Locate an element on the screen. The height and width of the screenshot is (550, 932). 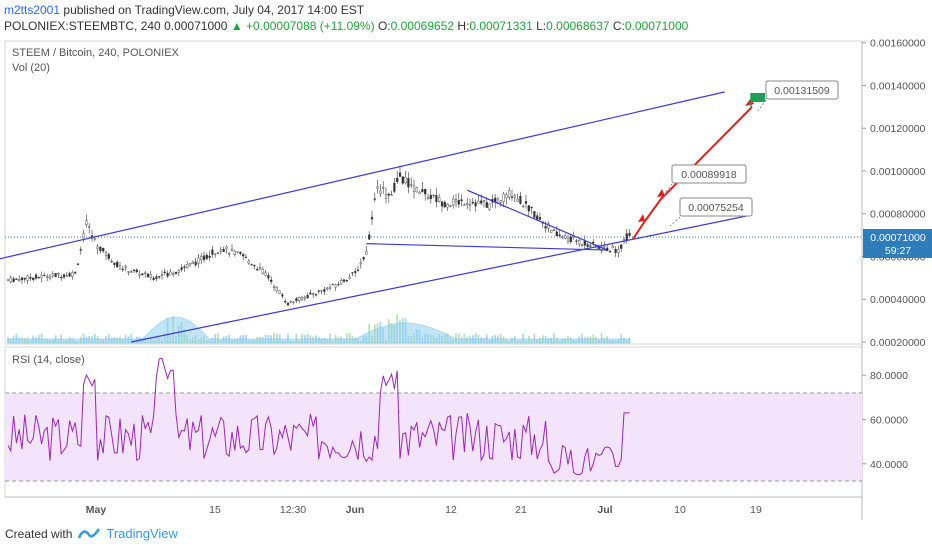
callout-box: 0.00131509 is located at coordinates (798, 96).